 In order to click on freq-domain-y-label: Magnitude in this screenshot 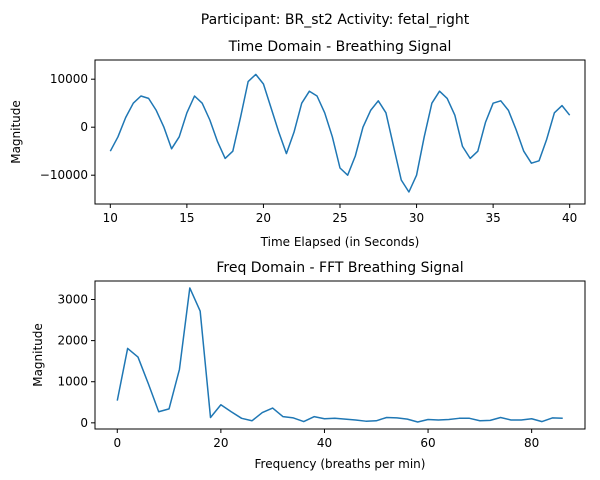, I will do `click(38, 355)`.